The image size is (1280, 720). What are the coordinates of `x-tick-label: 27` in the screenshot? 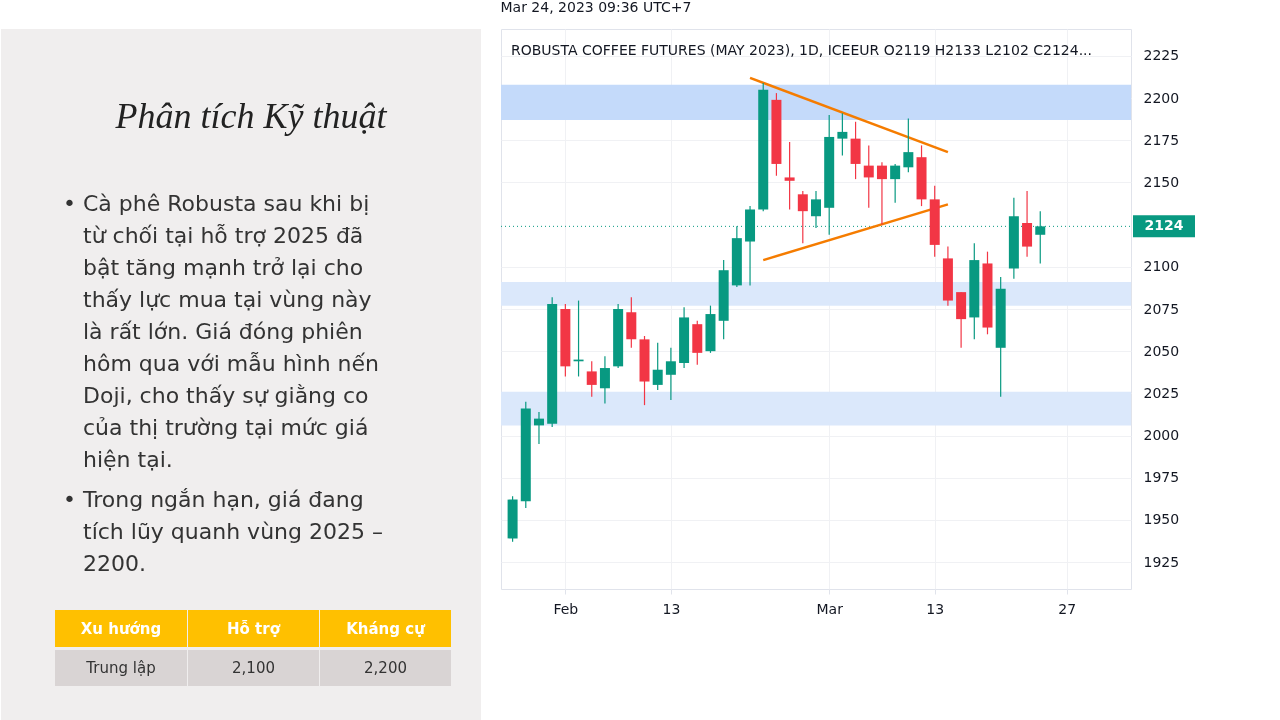 It's located at (1067, 608).